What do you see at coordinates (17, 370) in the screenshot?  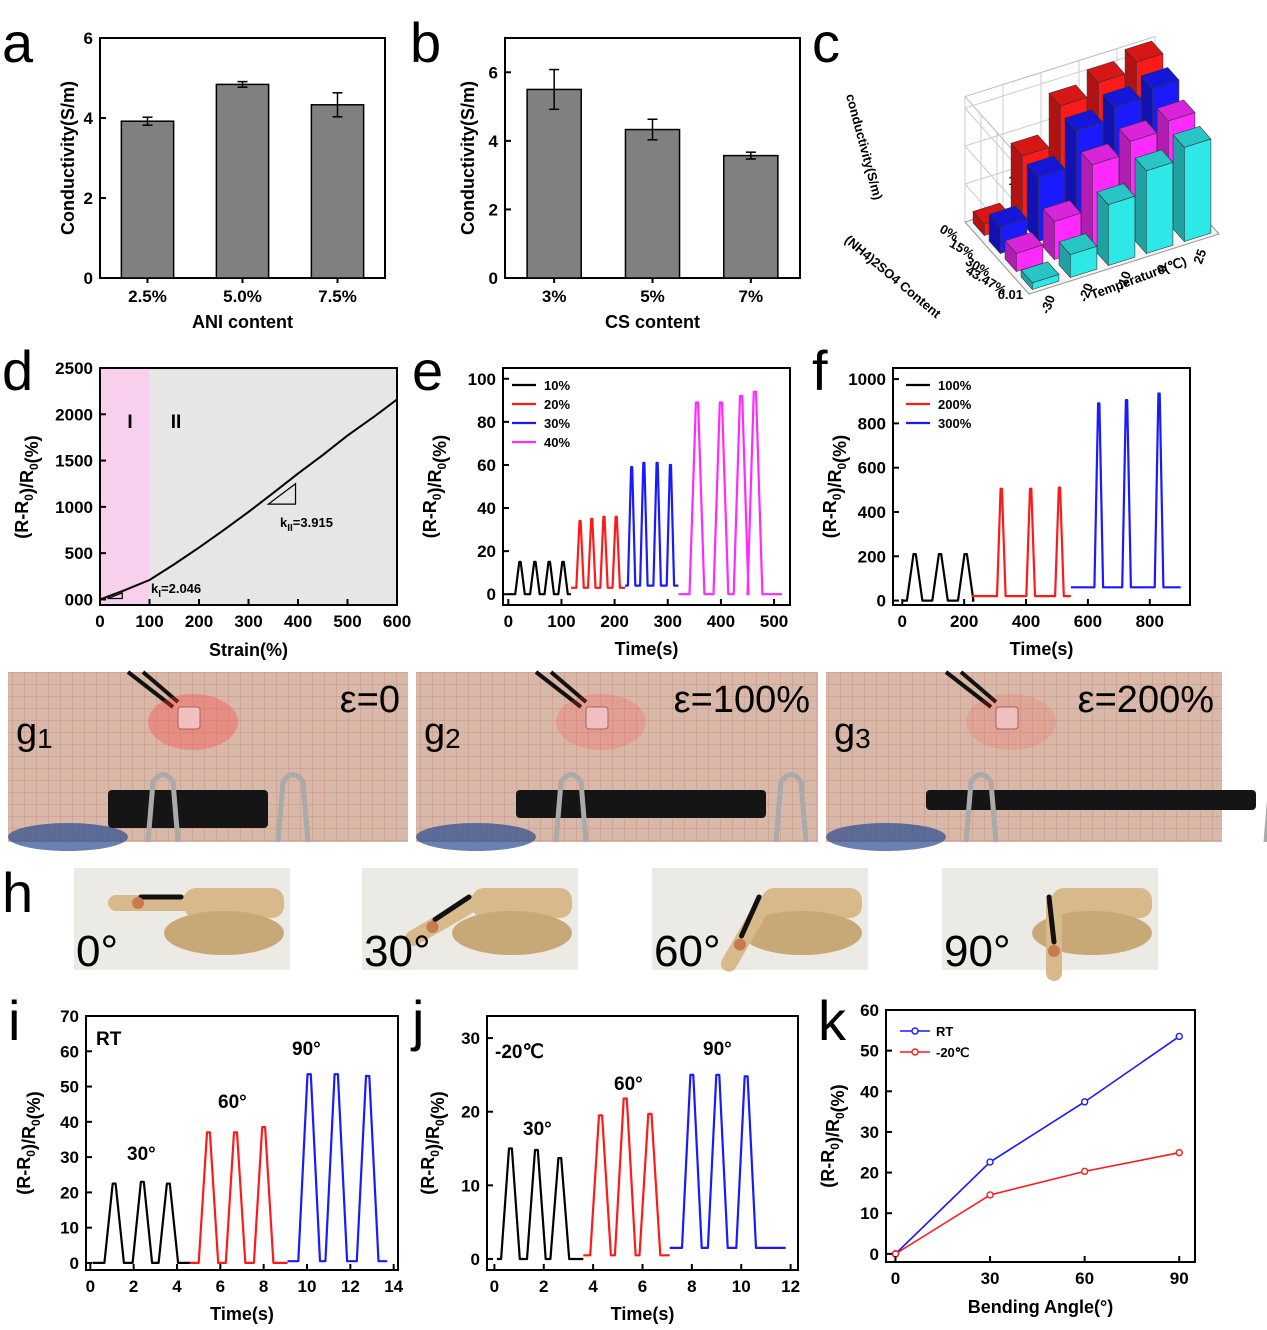 I see `panel-letter-d: d` at bounding box center [17, 370].